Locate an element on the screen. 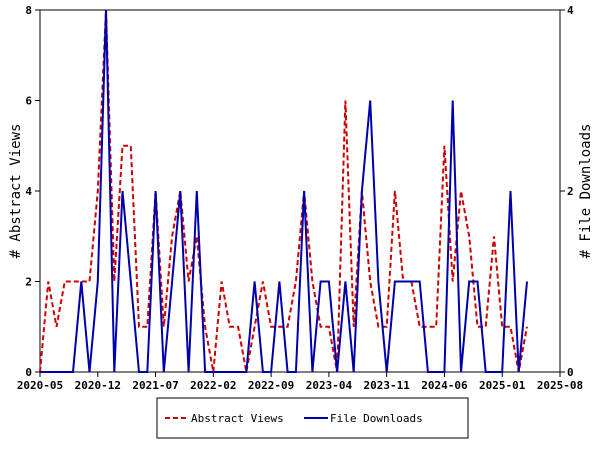 This screenshot has width=600, height=450. x-tick-label: 2024-06 is located at coordinates (444, 385).